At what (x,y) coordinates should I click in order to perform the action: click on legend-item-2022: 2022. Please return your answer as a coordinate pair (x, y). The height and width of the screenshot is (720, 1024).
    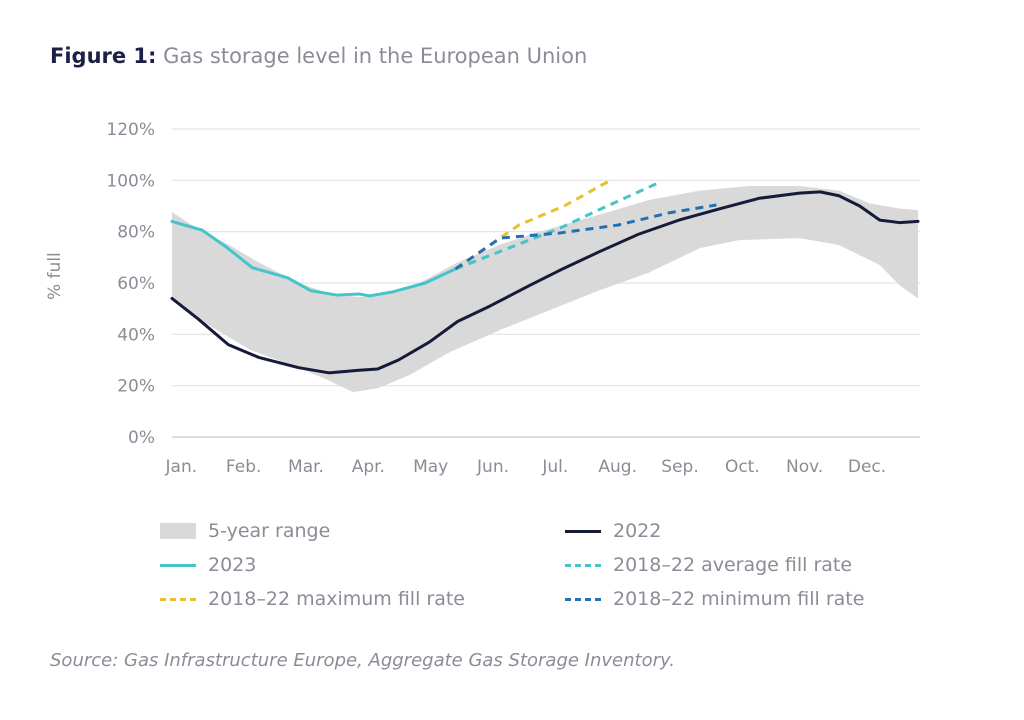
    Looking at the image, I should click on (613, 531).